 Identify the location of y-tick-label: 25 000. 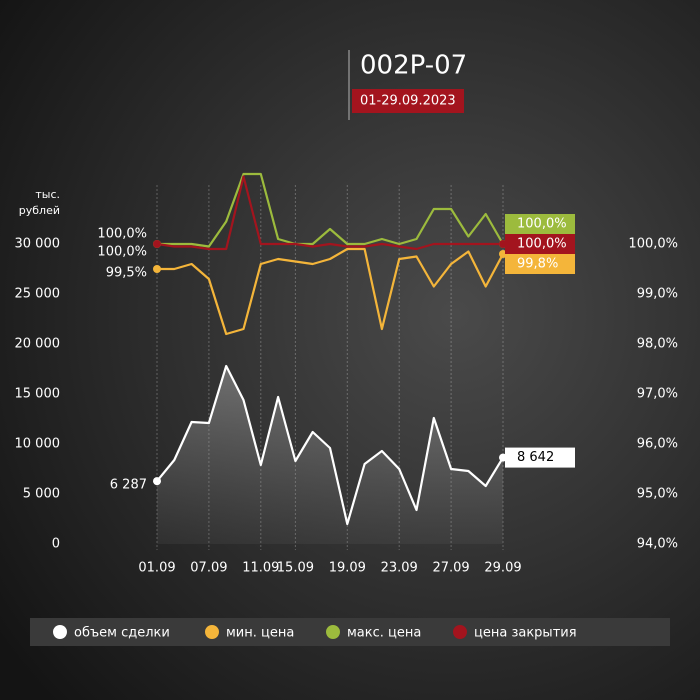
(38, 294).